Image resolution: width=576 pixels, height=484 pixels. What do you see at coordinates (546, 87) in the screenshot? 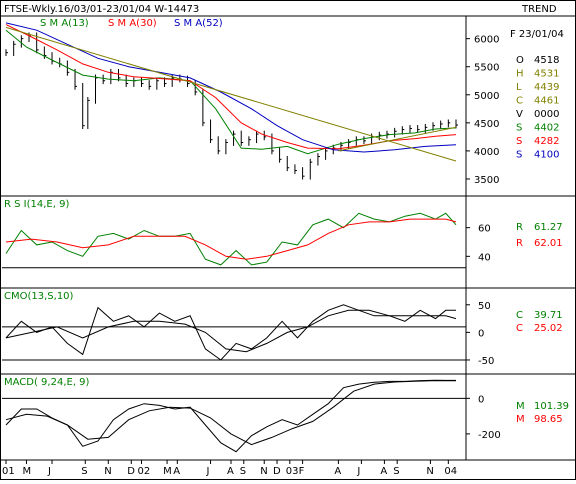
I see `info-ohlc-value: 4439` at bounding box center [546, 87].